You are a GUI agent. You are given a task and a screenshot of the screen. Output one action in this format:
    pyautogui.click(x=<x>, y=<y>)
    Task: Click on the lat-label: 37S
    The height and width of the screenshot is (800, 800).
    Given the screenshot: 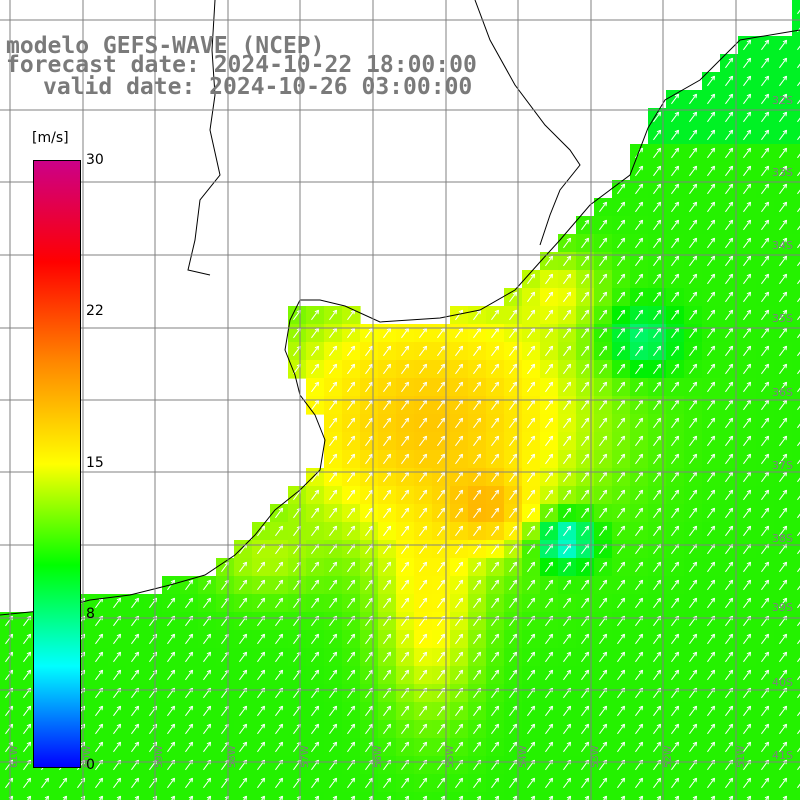 What is the action you would take?
    pyautogui.click(x=782, y=465)
    